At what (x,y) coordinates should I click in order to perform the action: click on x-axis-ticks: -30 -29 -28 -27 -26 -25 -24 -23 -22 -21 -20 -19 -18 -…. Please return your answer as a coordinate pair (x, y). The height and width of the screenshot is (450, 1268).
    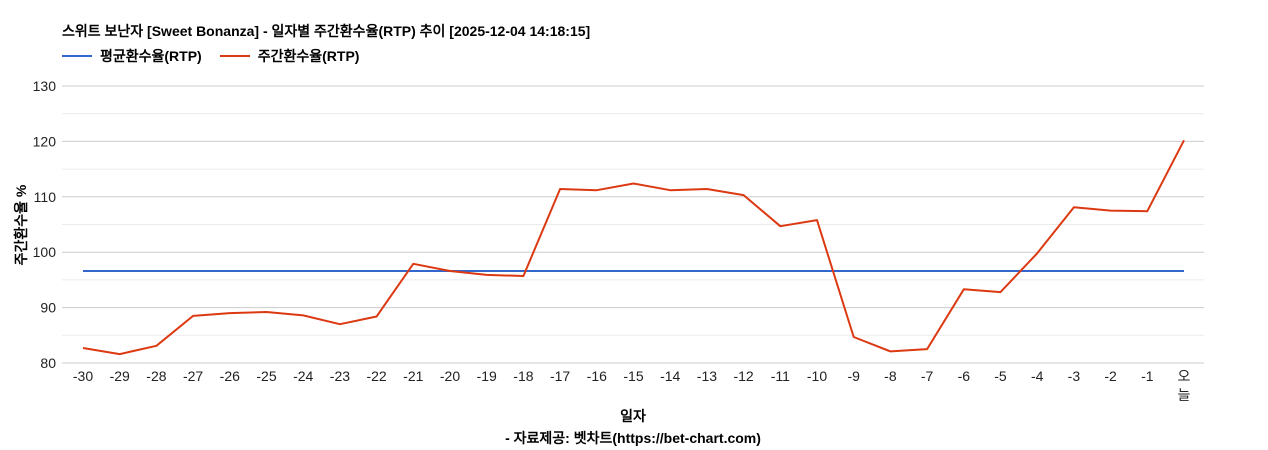
    Looking at the image, I should click on (632, 385).